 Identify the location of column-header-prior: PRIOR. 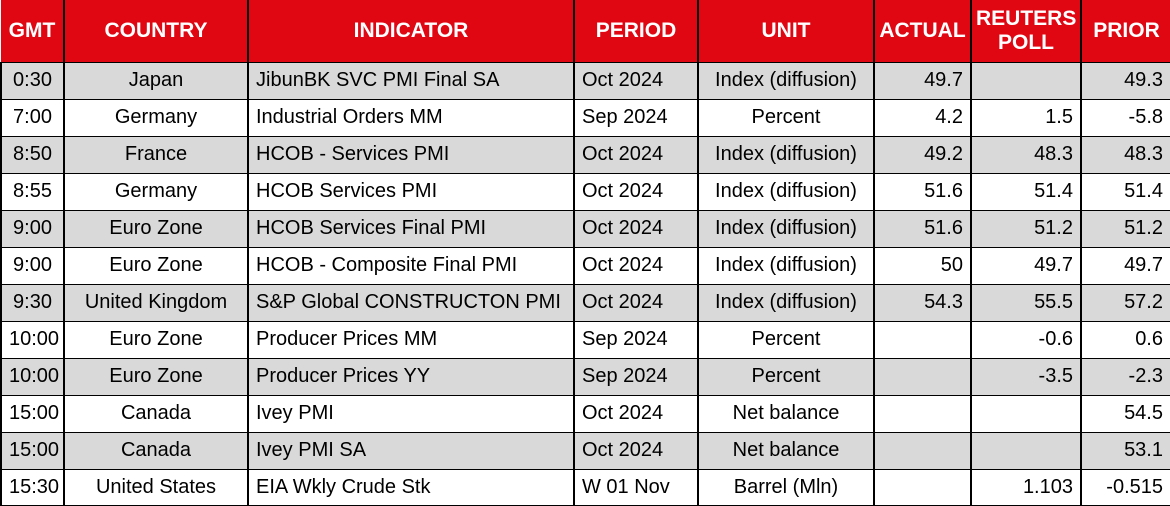
(1125, 31).